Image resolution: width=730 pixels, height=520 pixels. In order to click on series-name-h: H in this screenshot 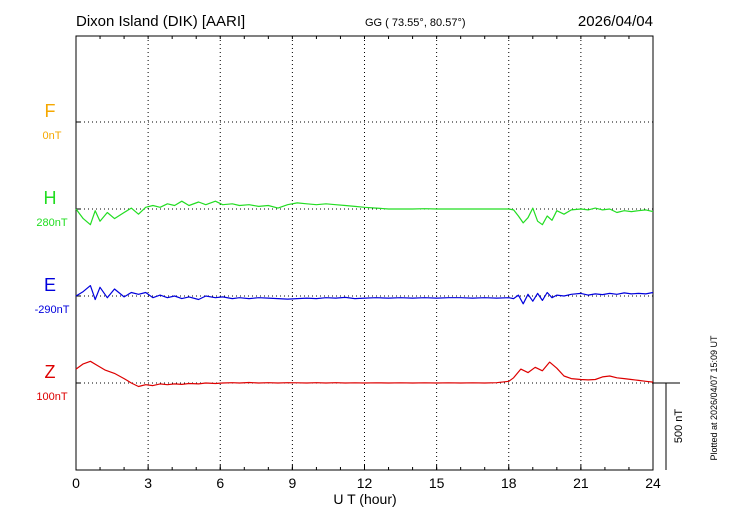, I will do `click(50, 198)`.